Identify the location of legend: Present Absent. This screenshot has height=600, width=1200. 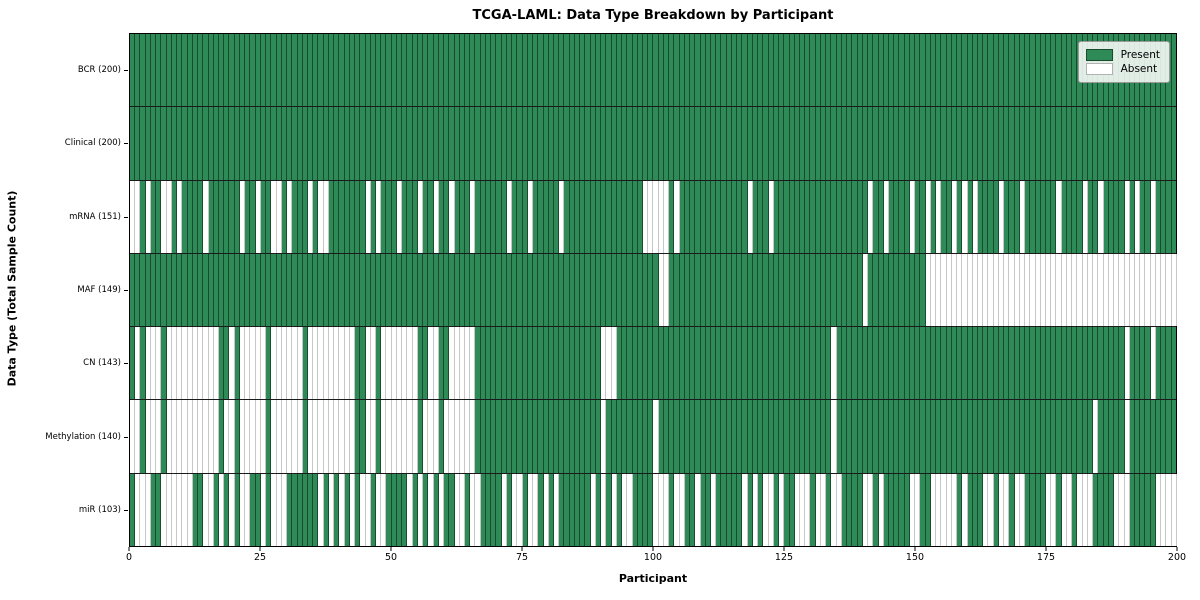
(1123, 62).